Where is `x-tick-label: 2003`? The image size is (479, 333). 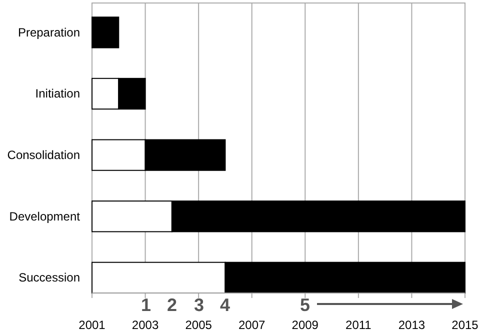
x-tick-label: 2003 is located at coordinates (145, 325).